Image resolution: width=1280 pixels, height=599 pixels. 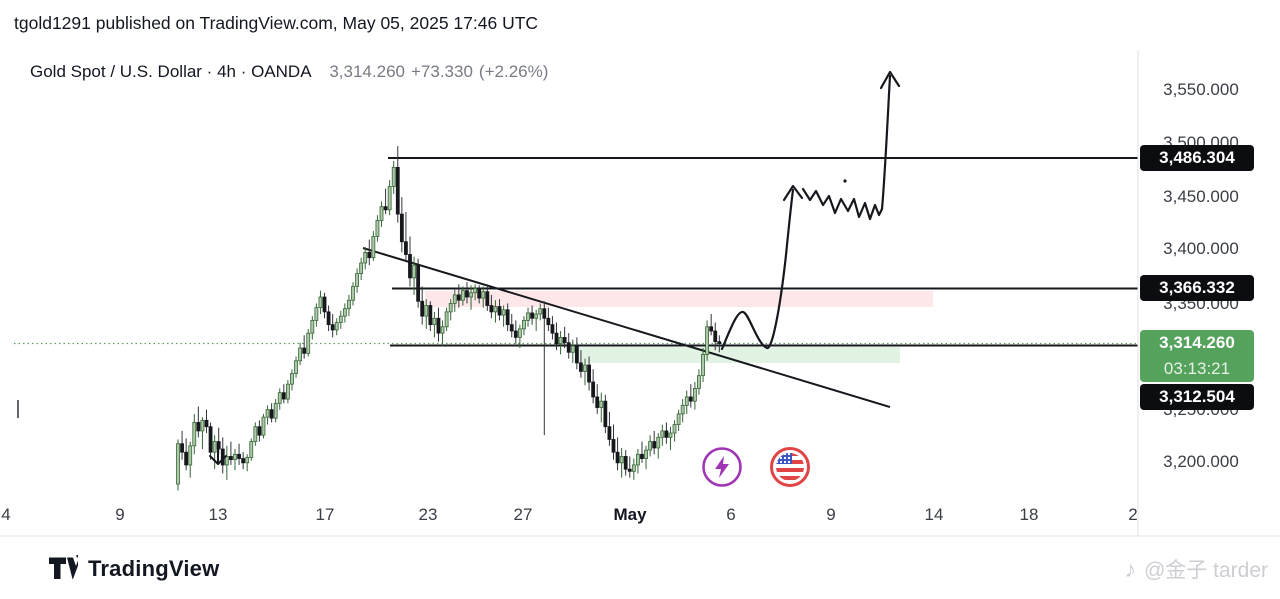 I want to click on price-line-badge: 3,312.504, so click(x=1197, y=397).